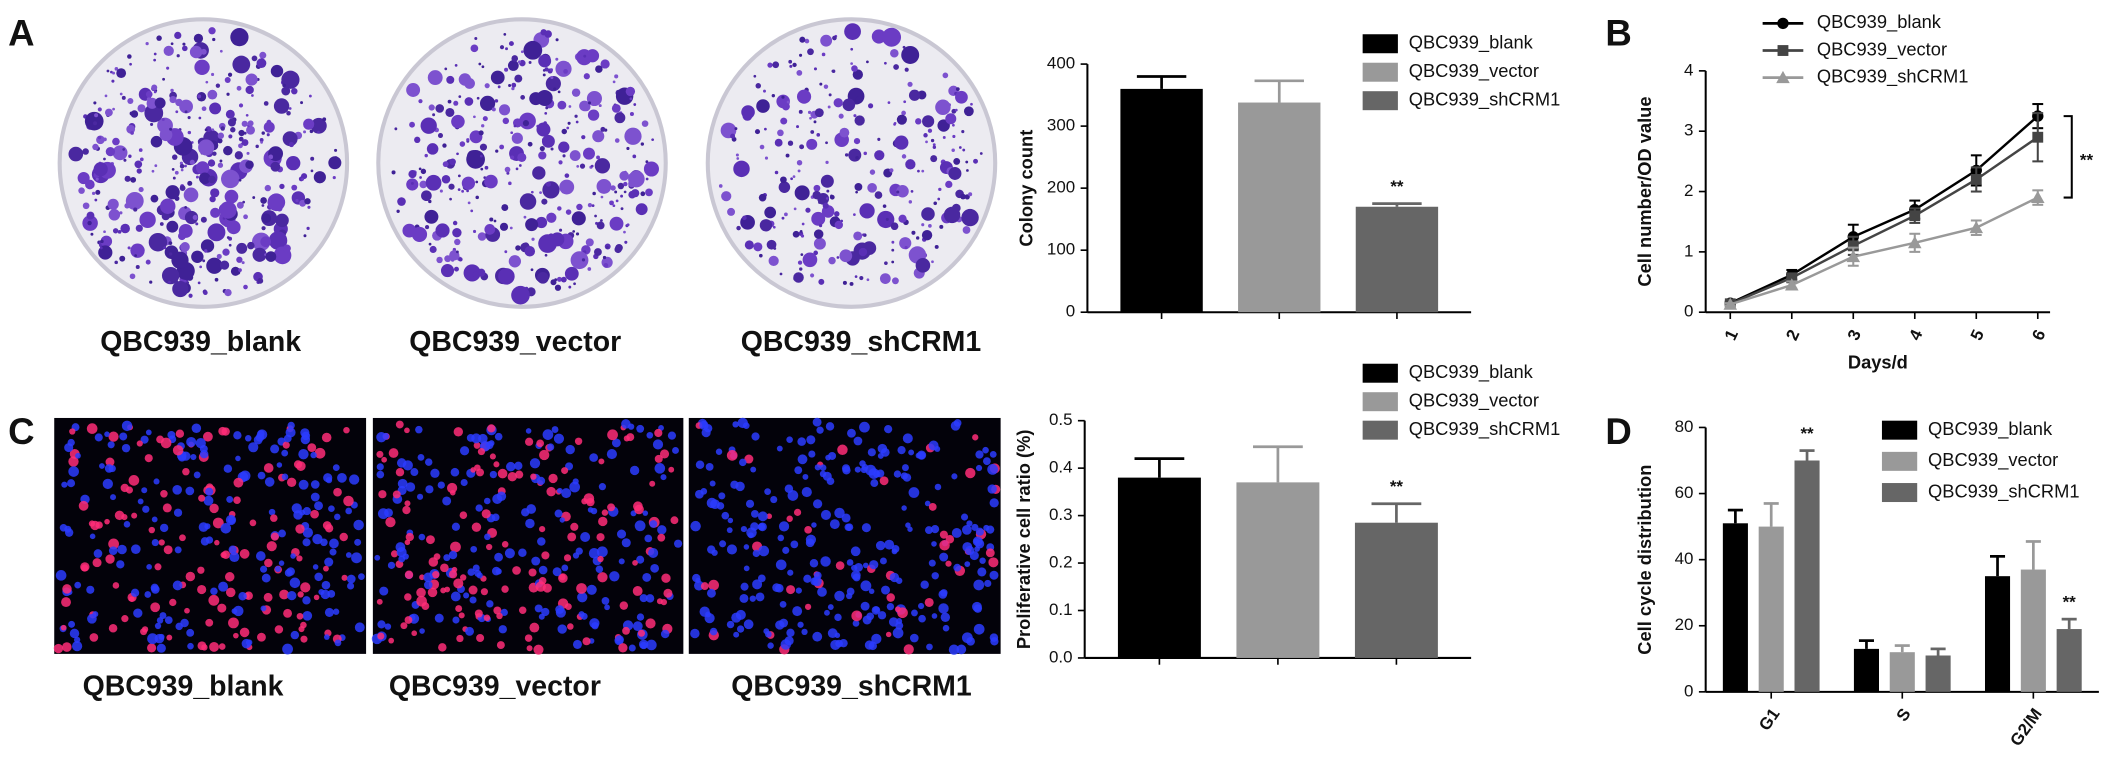  I want to click on error-bar, so click(1866, 644).